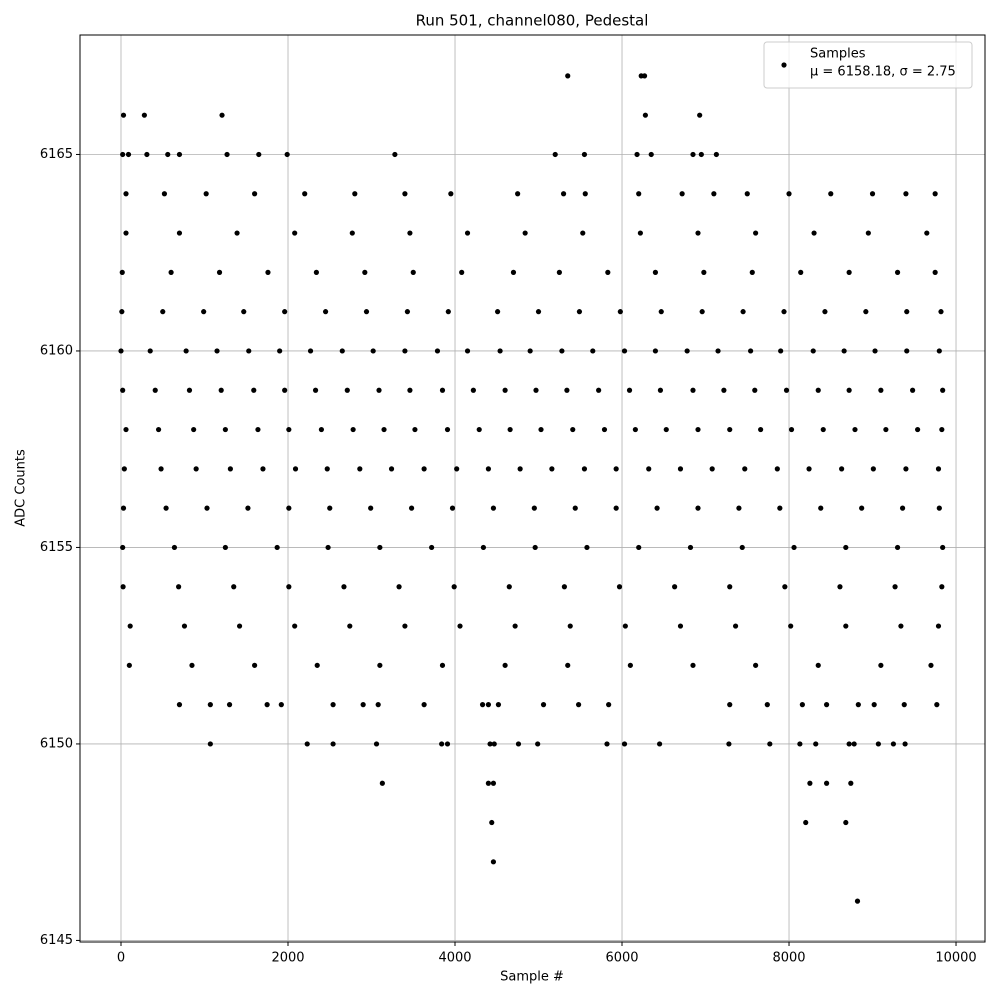 This screenshot has width=1000, height=1000. I want to click on x-axis-label: Sample #, so click(532, 977).